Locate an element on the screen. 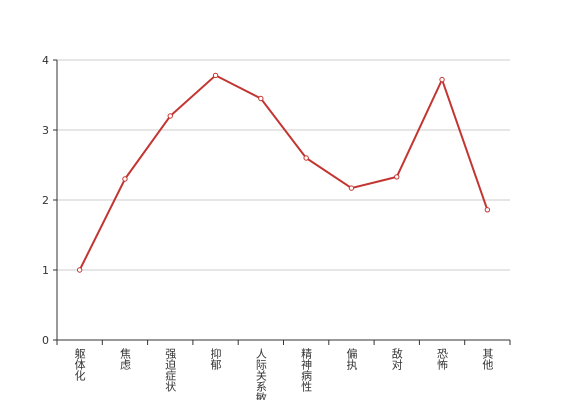 This screenshot has width=567, height=400. x-tick-label: 敌对 is located at coordinates (396, 358).